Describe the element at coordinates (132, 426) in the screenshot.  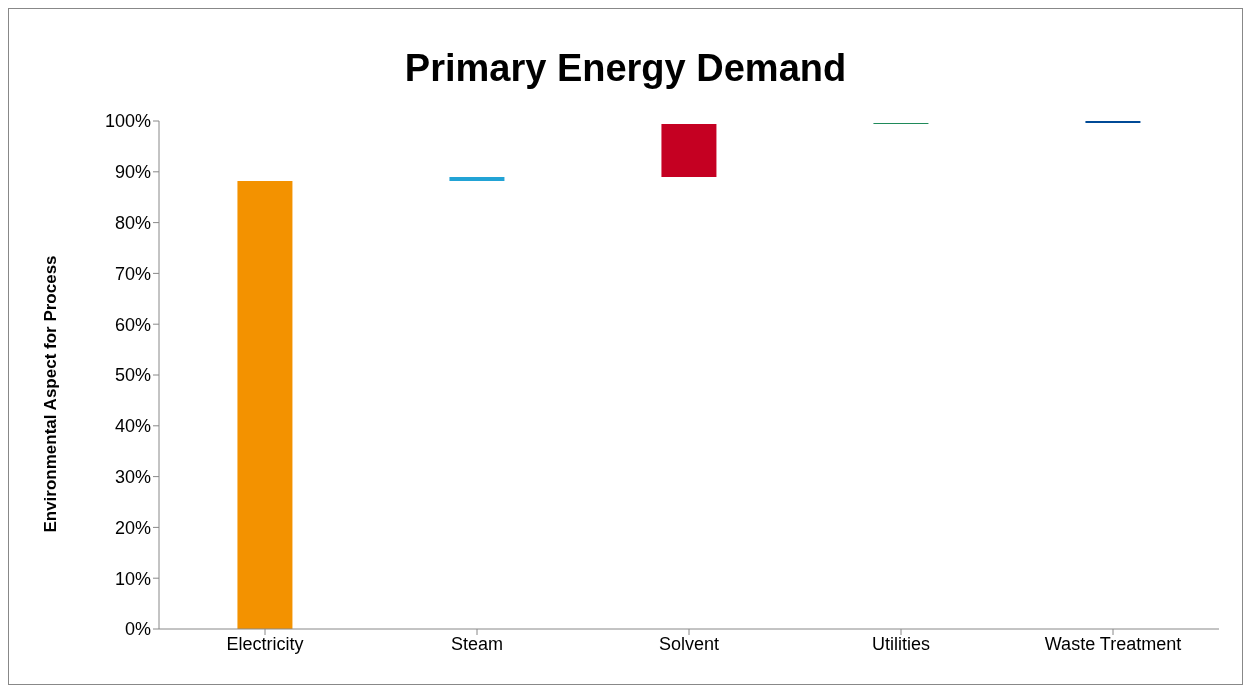
I see `y-tick-label: 40%` at that location.